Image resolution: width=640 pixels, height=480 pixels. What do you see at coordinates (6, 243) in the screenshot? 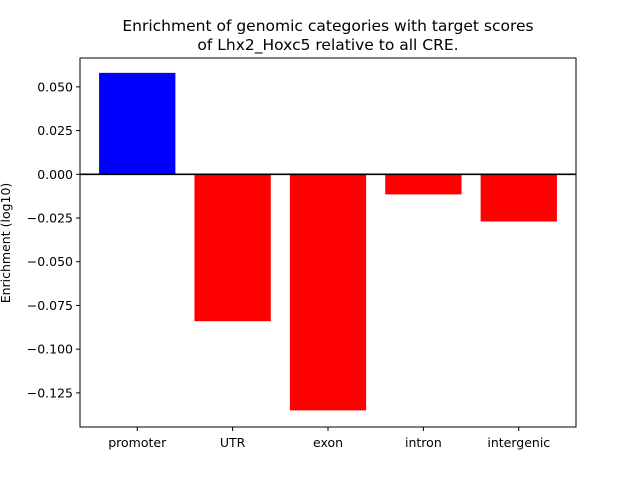
I see `y-axis-label: Enrichment (log10)` at bounding box center [6, 243].